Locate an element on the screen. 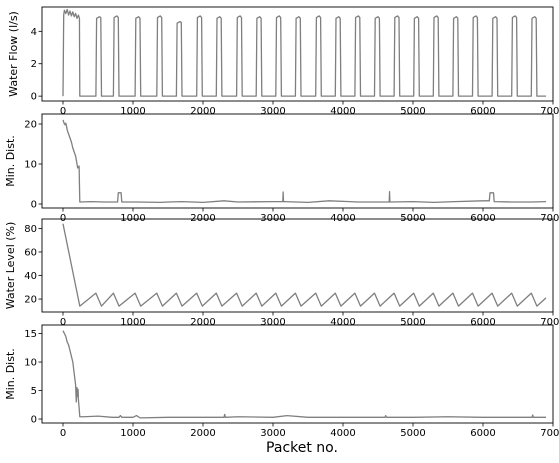 This screenshot has width=559, height=463. y-tick-label: 5 is located at coordinates (34, 391).